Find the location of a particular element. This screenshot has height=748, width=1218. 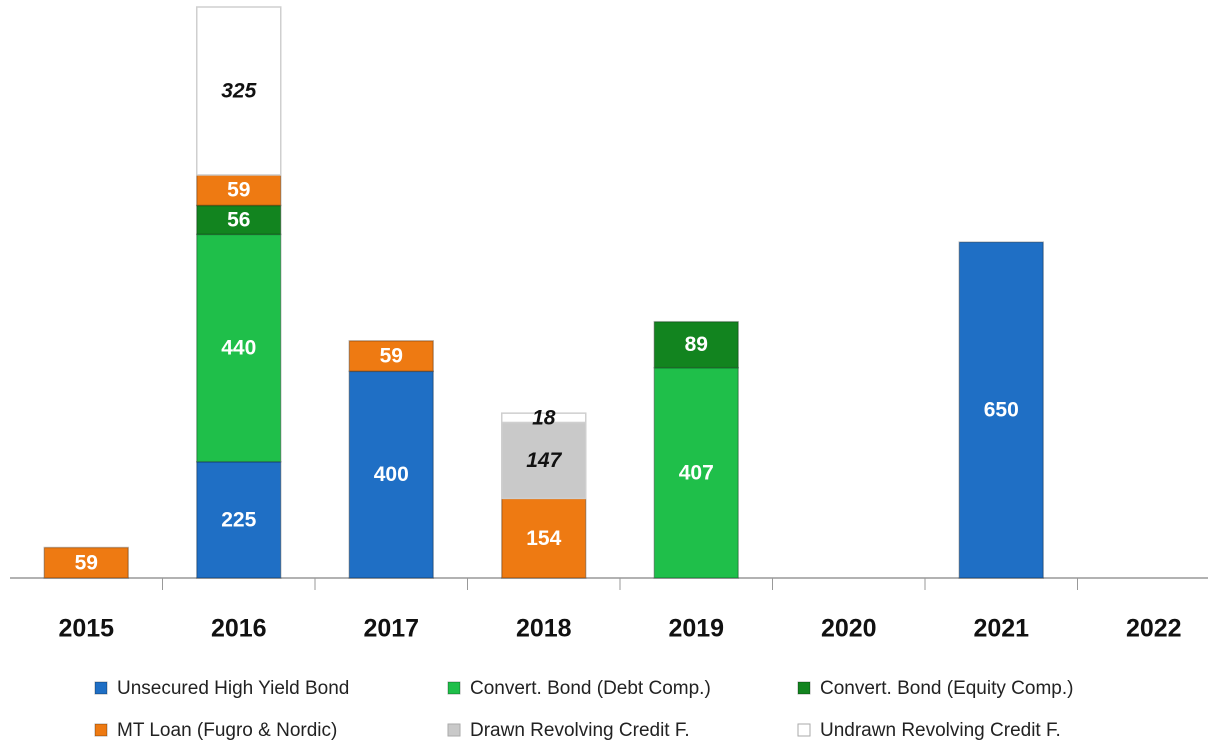

data-label: 325 is located at coordinates (238, 91).